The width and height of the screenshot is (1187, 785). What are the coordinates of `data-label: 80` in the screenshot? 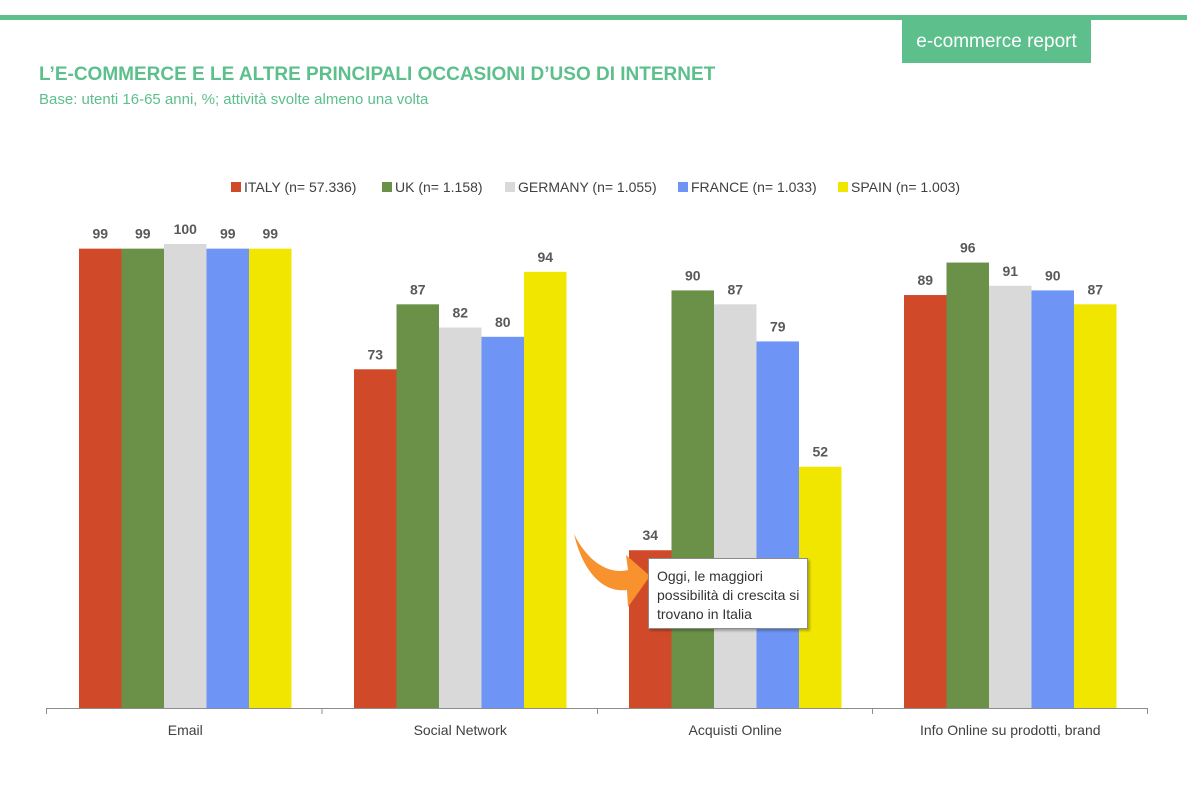 It's located at (503, 322).